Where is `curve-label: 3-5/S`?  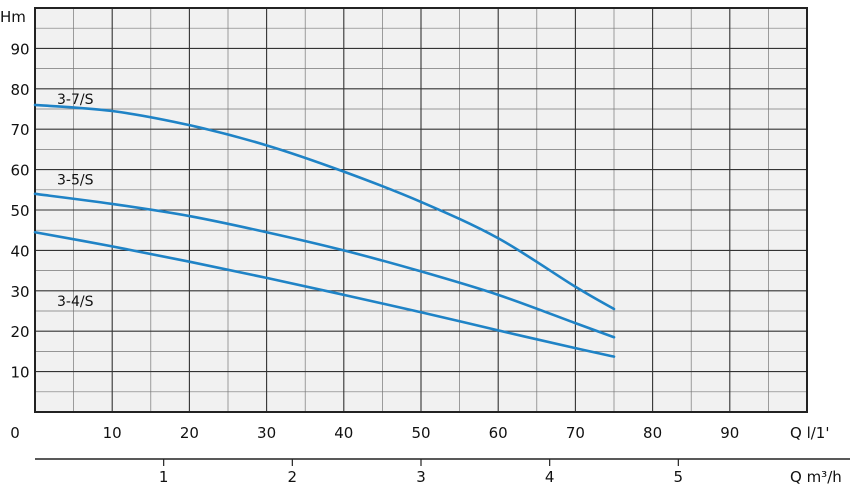 curve-label: 3-5/S is located at coordinates (75, 181).